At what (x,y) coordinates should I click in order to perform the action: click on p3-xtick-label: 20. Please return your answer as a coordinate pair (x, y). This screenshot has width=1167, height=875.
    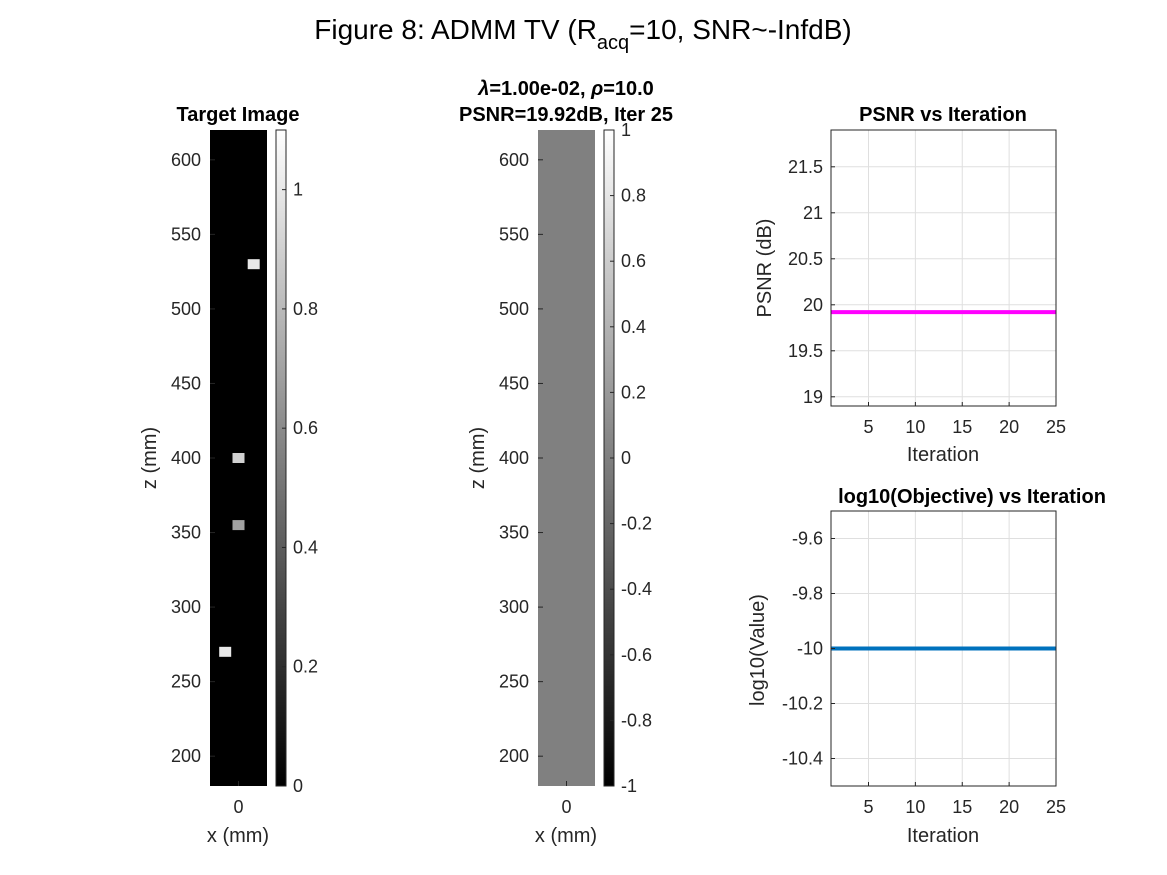
    Looking at the image, I should click on (1009, 427).